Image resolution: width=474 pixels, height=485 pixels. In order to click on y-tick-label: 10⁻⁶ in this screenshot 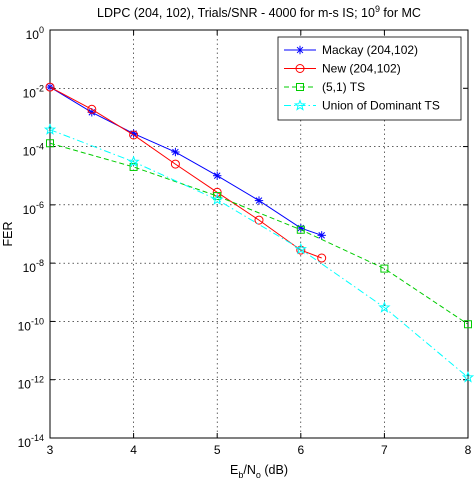, I will do `click(33, 208)`.